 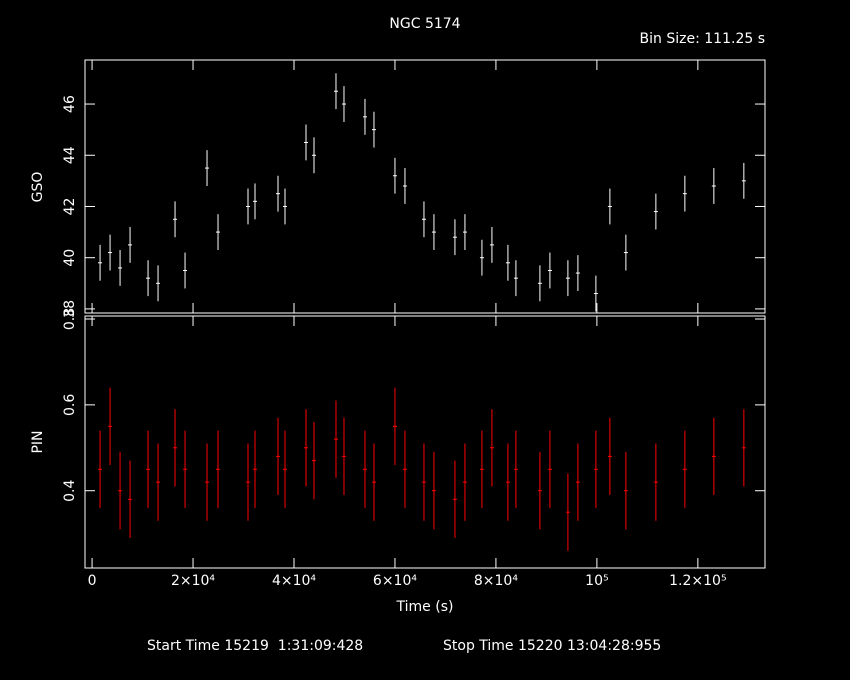 What do you see at coordinates (70, 207) in the screenshot?
I see `y-tick-label: 42` at bounding box center [70, 207].